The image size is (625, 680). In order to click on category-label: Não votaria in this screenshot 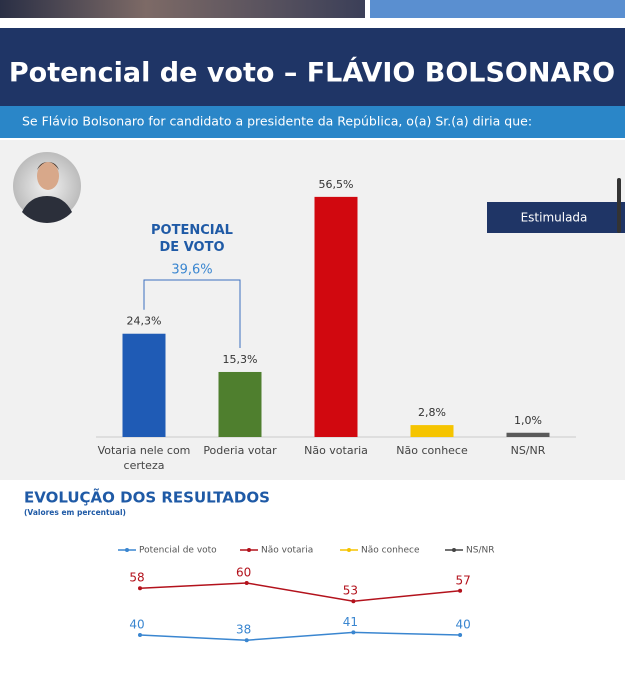, I will do `click(336, 450)`.